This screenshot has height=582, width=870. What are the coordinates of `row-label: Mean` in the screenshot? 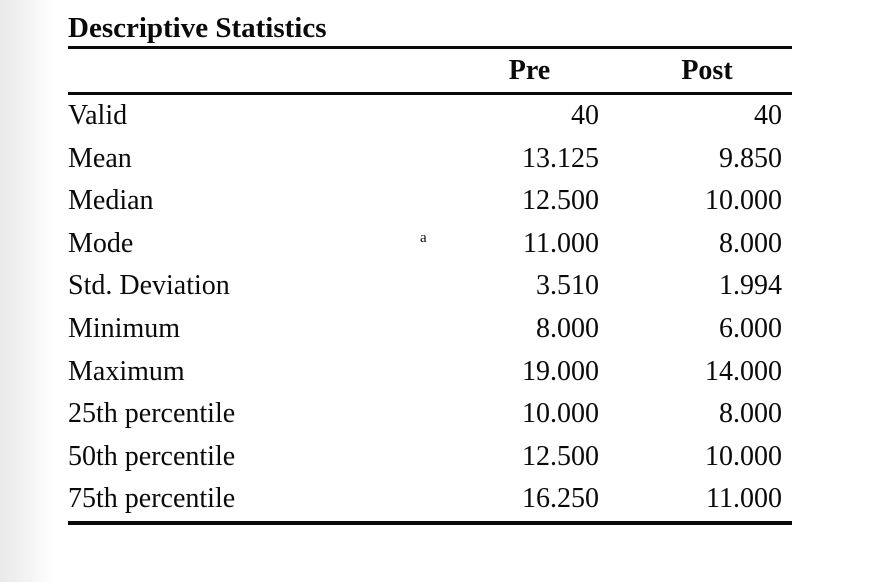 It's located at (100, 158).